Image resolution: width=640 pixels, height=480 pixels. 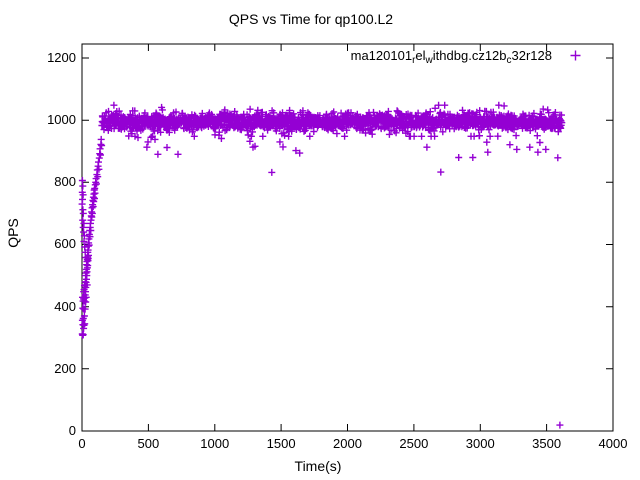 I want to click on y-tick-label: 800, so click(x=65, y=182).